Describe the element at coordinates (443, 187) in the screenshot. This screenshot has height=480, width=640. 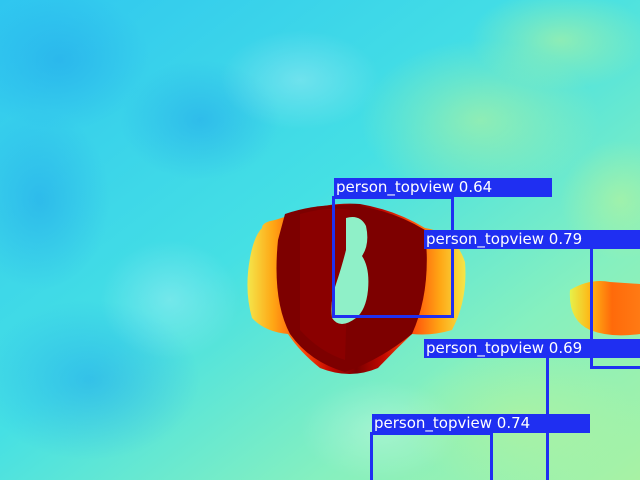
I see `detection-label: person_topview 0.64` at that location.